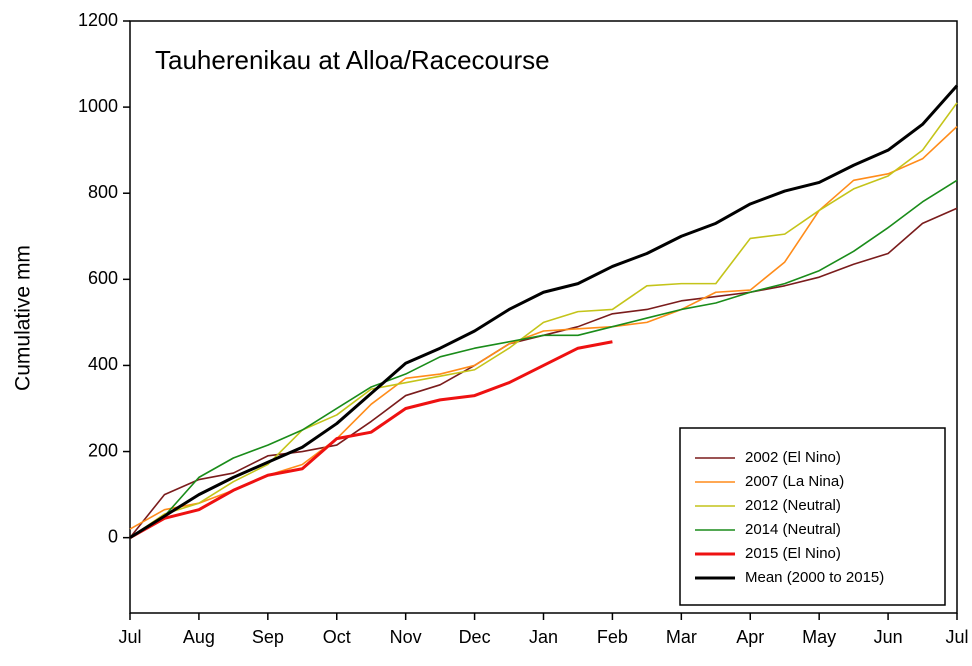 Image resolution: width=972 pixels, height=666 pixels. Describe the element at coordinates (352, 60) in the screenshot. I see `chart-title: Tauherenikau at Alloa/Racecourse` at that location.